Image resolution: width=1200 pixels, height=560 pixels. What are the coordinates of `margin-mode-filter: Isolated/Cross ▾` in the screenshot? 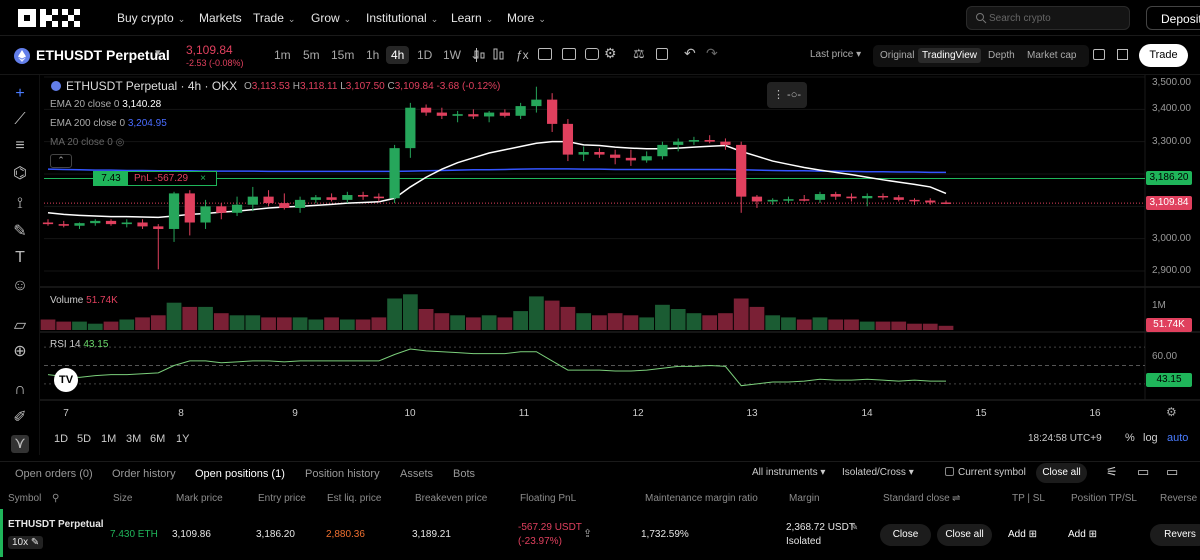 It's located at (878, 472).